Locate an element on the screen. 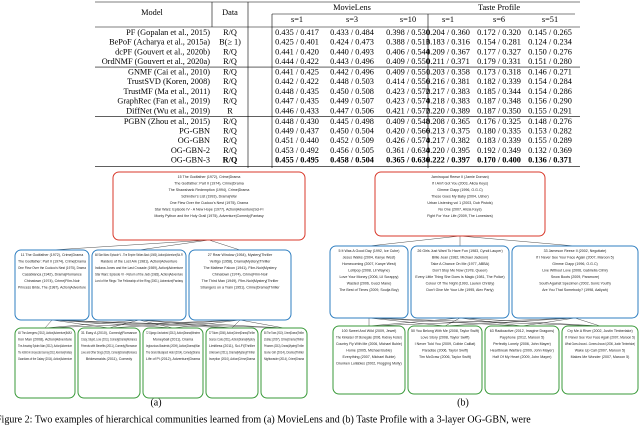 The height and width of the screenshot is (425, 640). table-cell: 0.173 / 0.318 is located at coordinates (499, 72).